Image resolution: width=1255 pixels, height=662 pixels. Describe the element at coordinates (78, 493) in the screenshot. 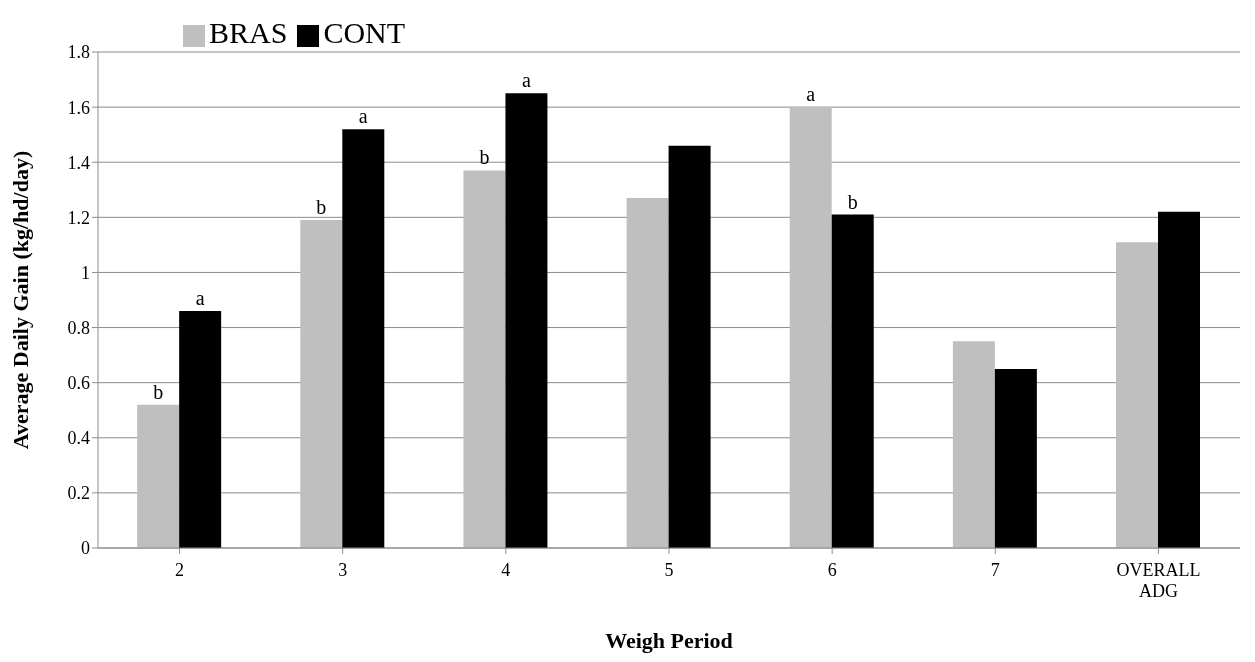

I see `y-tick-label: 0.2` at that location.